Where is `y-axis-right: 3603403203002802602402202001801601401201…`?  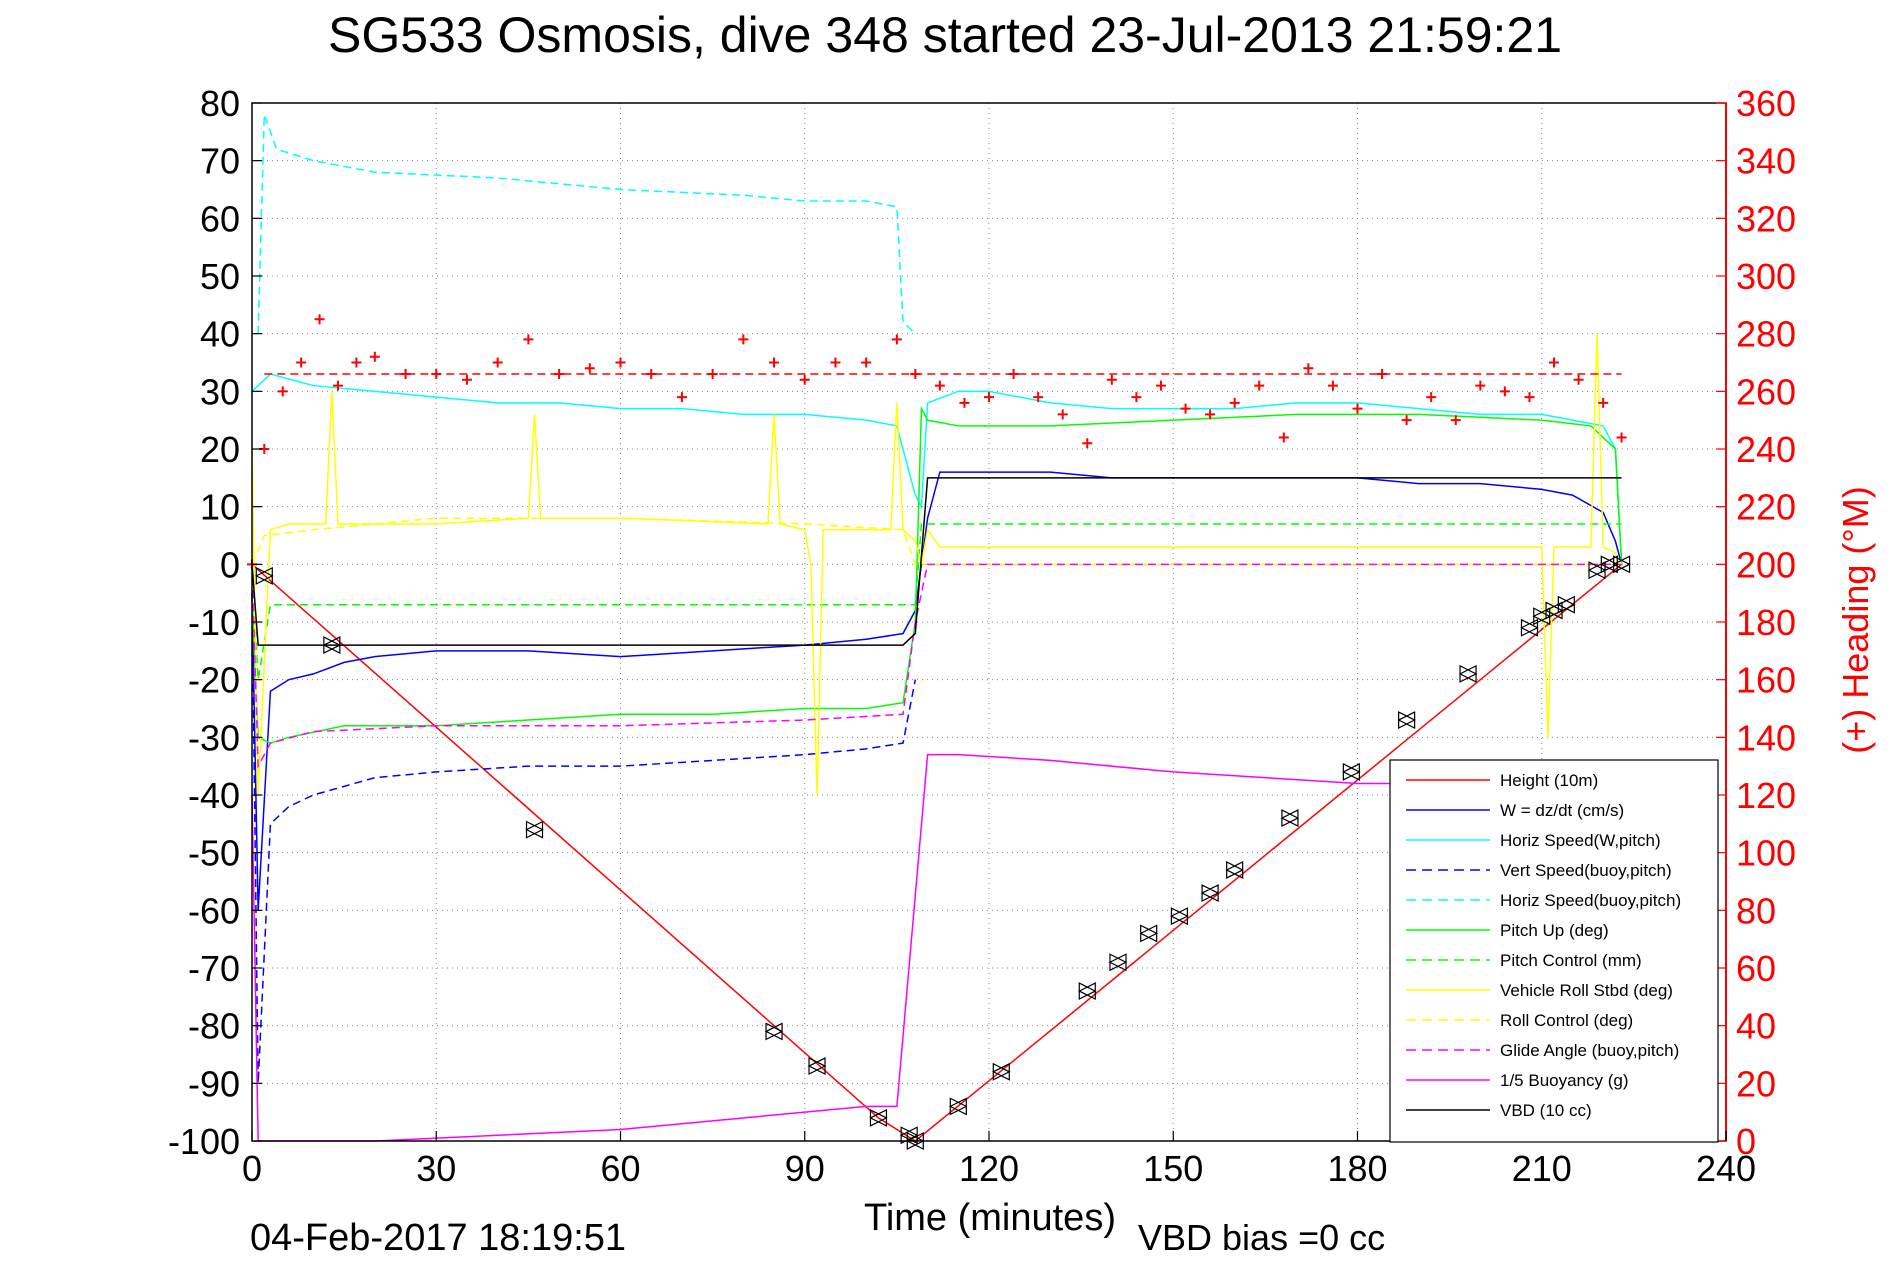 y-axis-right: 3603403203002802602402202001801601401201… is located at coordinates (1756, 622).